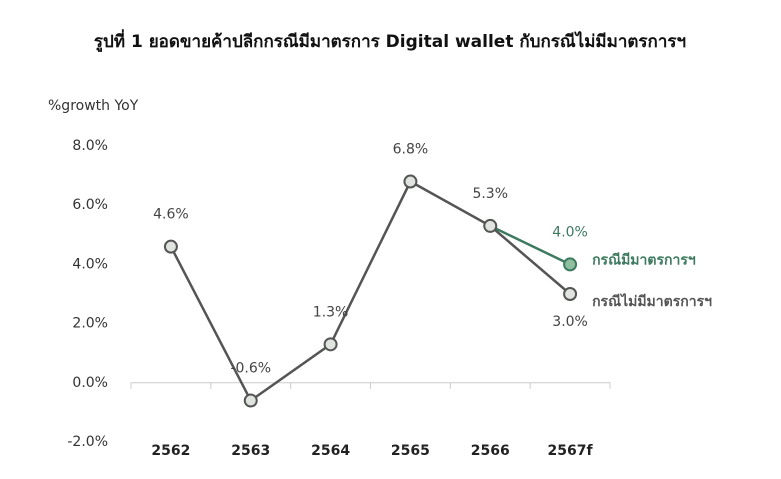 Image resolution: width=781 pixels, height=479 pixels. What do you see at coordinates (331, 312) in the screenshot?
I see `data-label: 1.3%` at bounding box center [331, 312].